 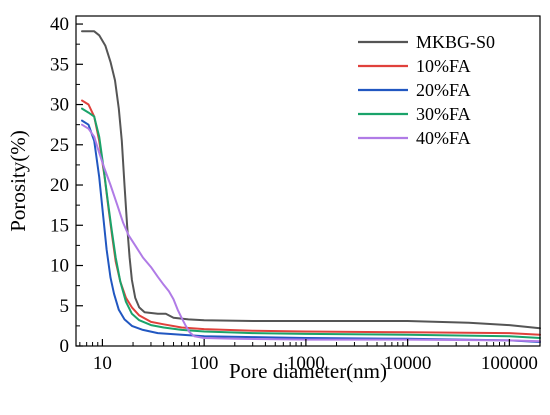 I want to click on legend: MKBG-S0 10%FA 20%FA 30%FA 40%FA, so click(x=426, y=90).